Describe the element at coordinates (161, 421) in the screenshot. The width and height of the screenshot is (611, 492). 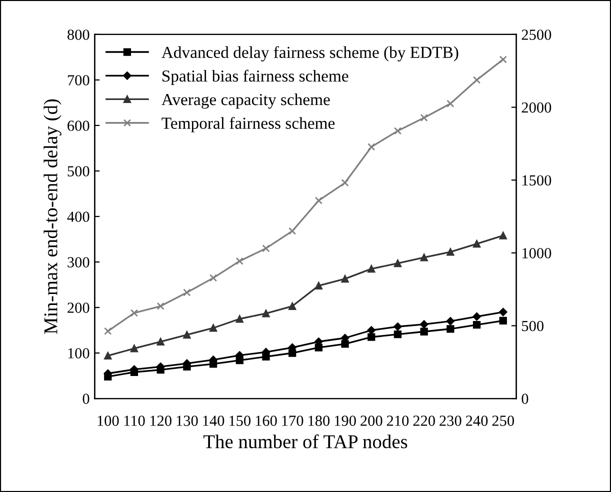
I see `x-tick-label: 120` at that location.